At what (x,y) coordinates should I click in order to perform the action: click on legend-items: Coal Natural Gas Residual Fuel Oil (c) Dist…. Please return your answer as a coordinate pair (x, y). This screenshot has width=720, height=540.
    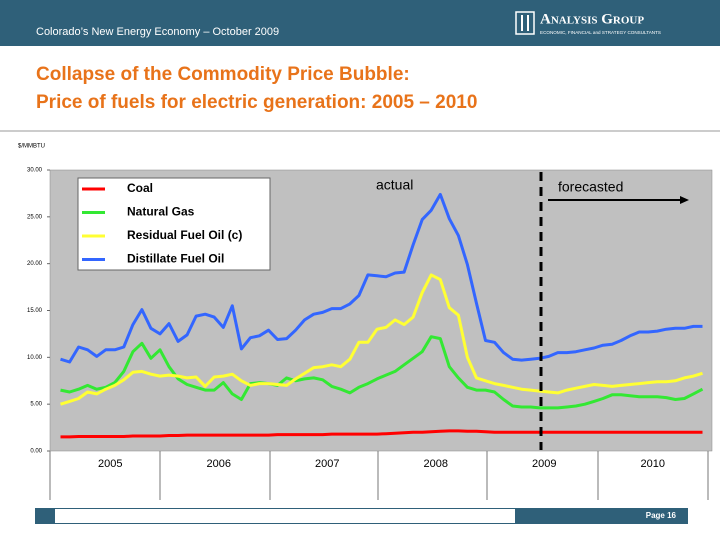
    Looking at the image, I should click on (162, 223).